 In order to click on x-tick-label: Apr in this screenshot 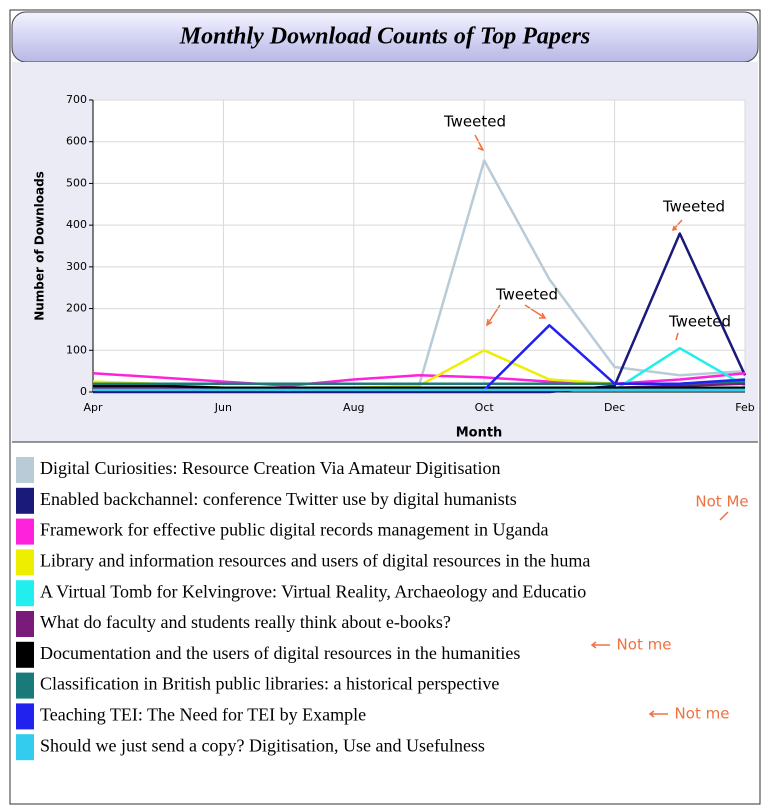, I will do `click(93, 407)`.